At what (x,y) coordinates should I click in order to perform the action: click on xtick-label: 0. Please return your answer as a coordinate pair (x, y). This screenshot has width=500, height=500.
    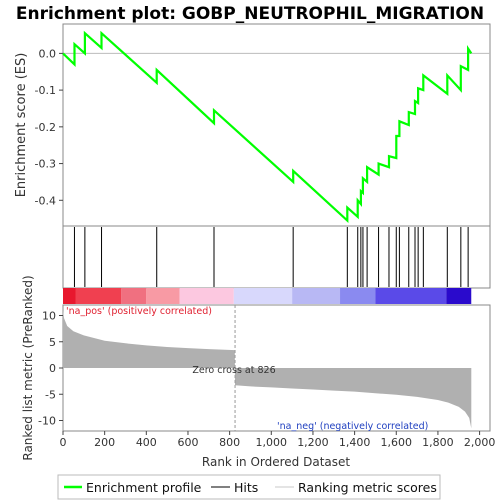
    Looking at the image, I should click on (63, 442).